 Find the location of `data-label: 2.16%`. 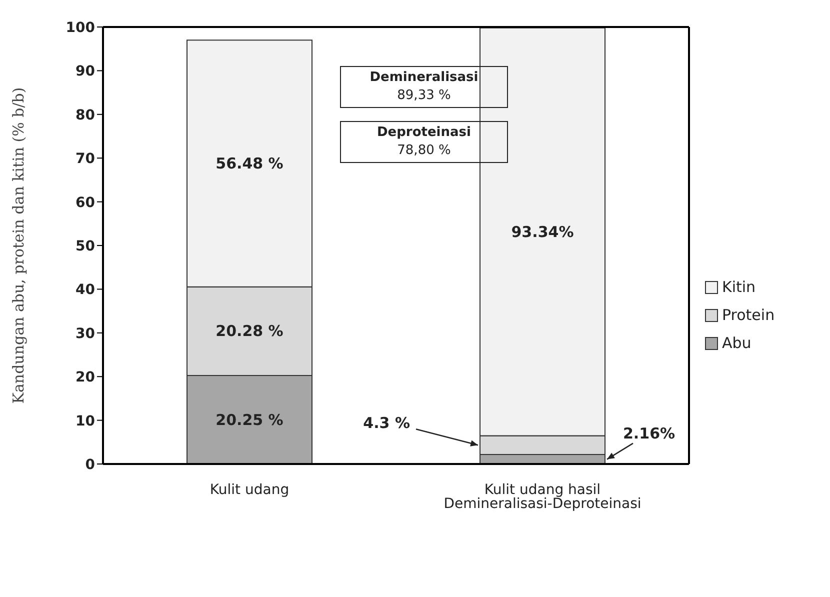

data-label: 2.16% is located at coordinates (649, 433).